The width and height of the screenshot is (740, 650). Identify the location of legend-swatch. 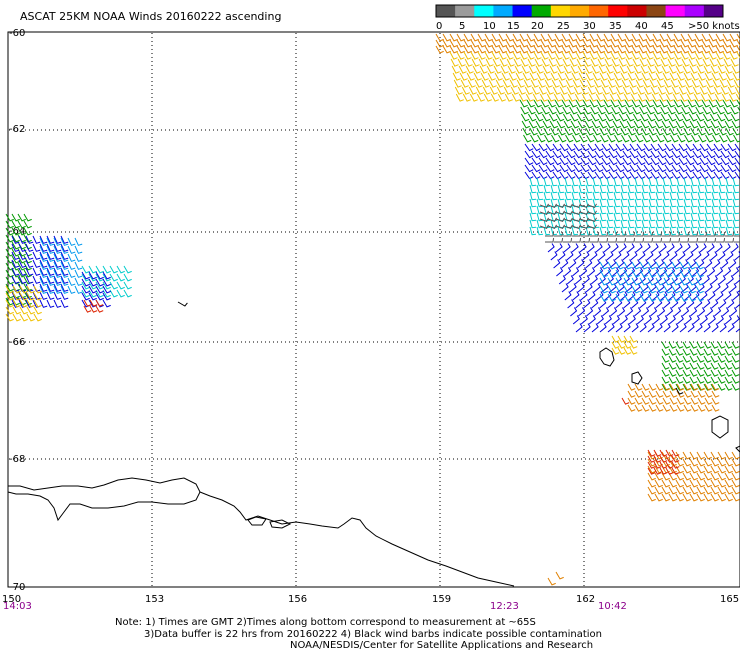
(599, 11).